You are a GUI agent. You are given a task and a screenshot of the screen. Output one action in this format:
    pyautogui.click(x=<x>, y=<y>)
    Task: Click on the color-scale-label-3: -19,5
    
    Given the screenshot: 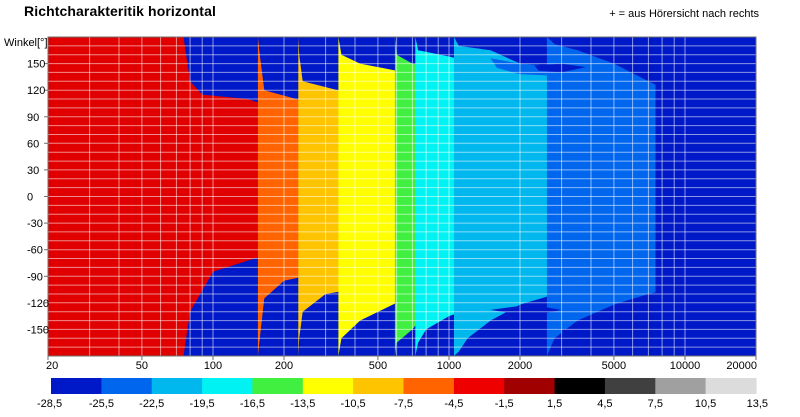 What is the action you would take?
    pyautogui.click(x=202, y=404)
    